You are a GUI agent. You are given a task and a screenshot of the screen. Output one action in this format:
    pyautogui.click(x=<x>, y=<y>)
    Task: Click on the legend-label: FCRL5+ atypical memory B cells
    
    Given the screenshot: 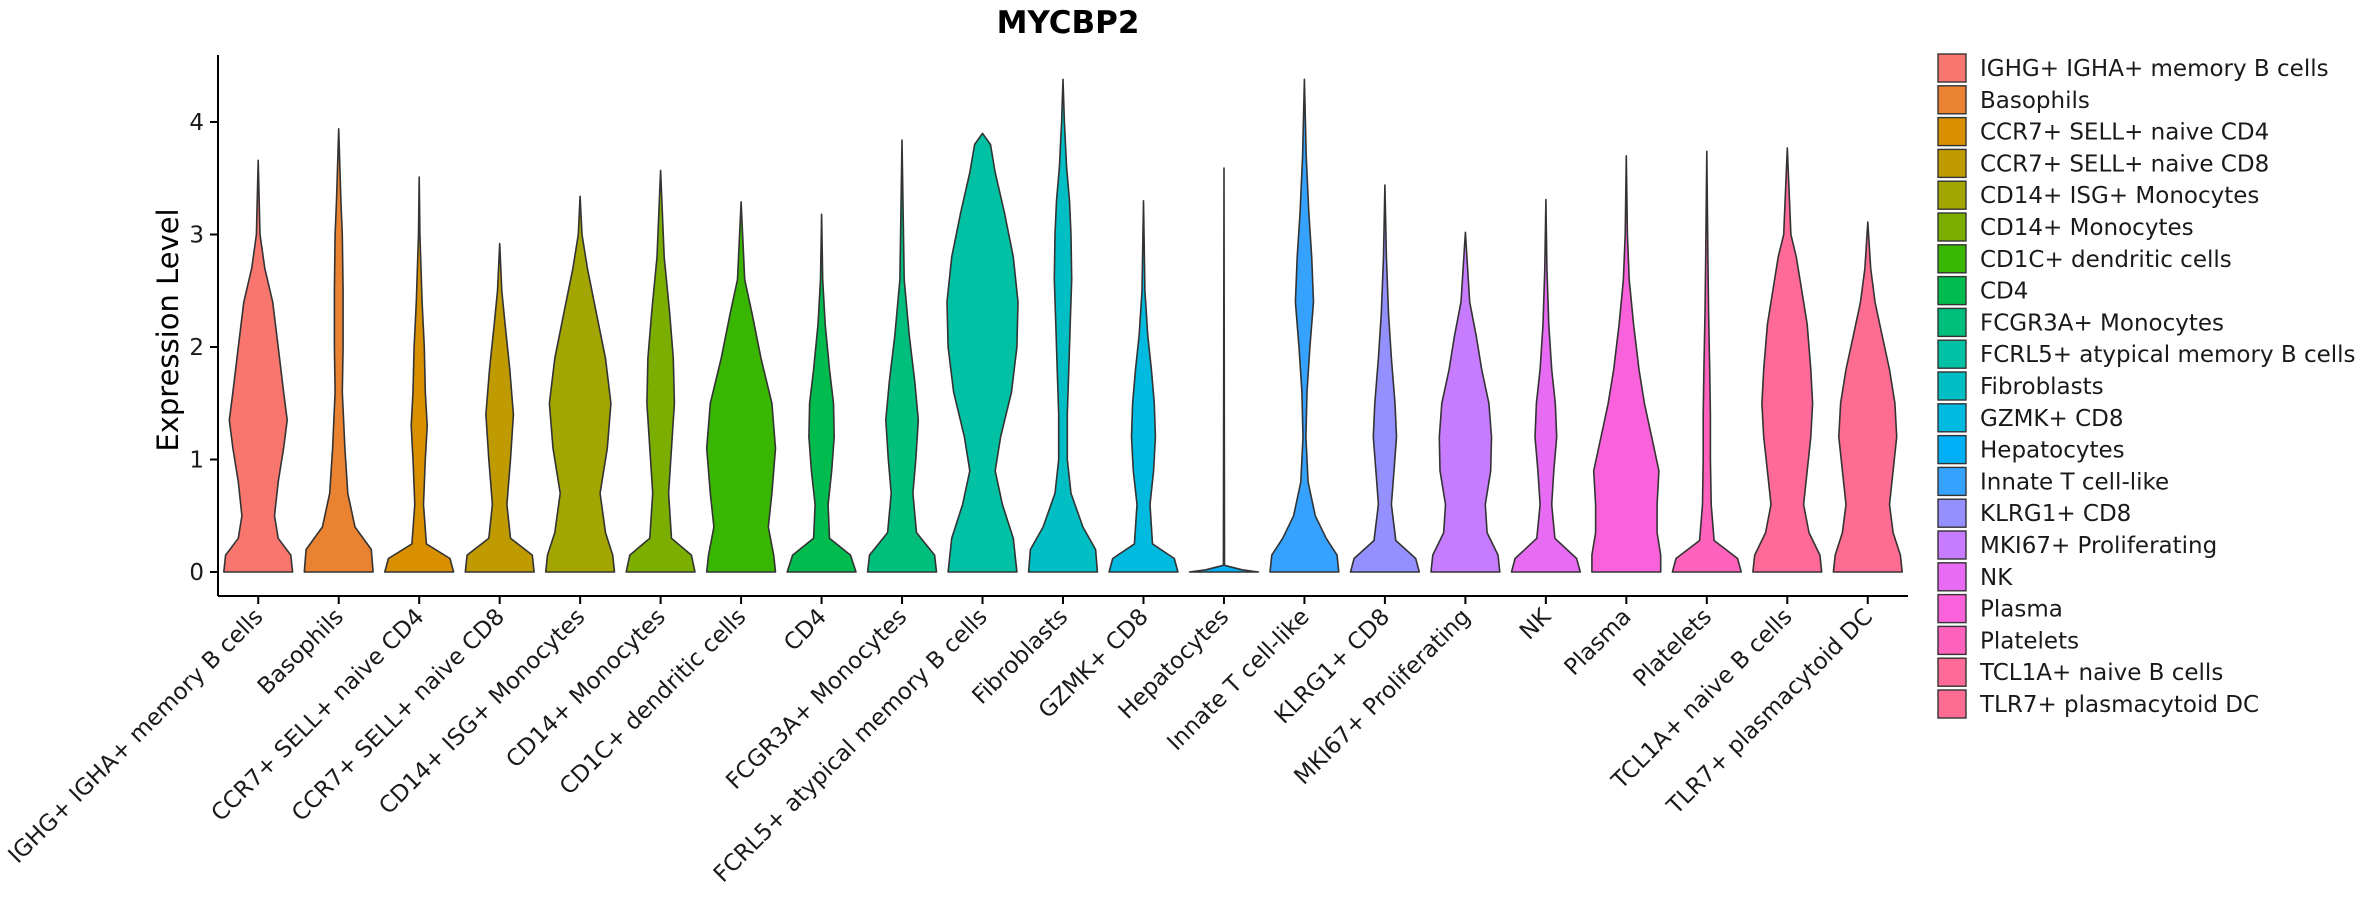 What is the action you would take?
    pyautogui.click(x=2168, y=355)
    